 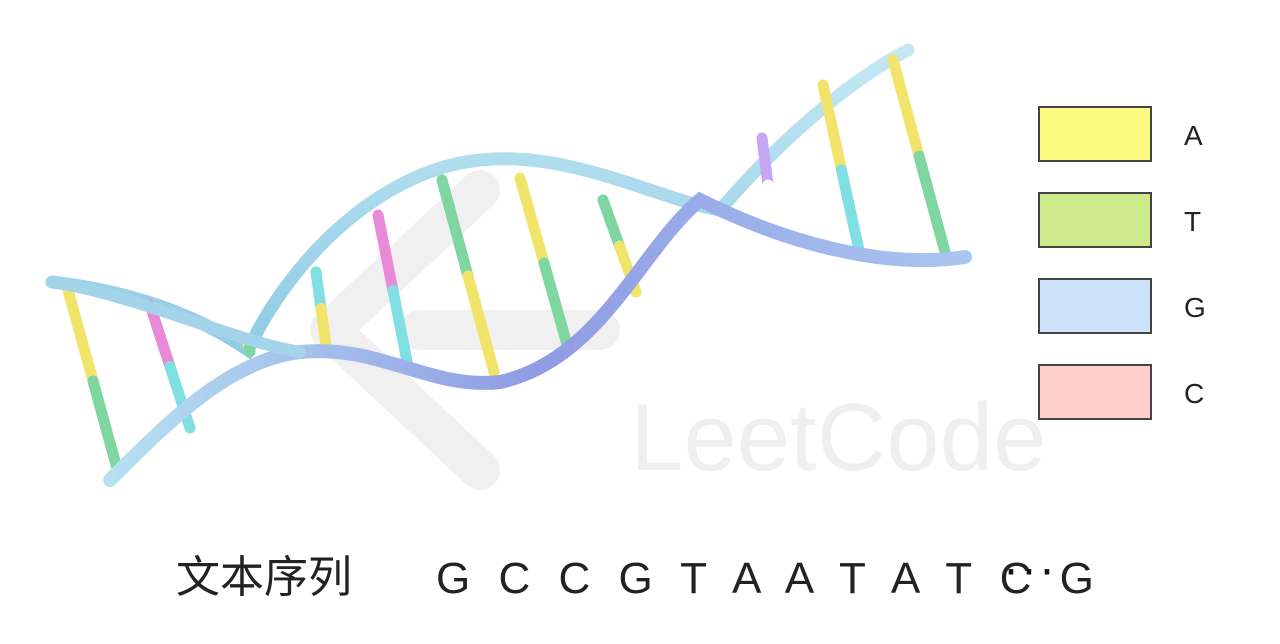 What do you see at coordinates (611, 223) in the screenshot?
I see `base-pair-8-upper` at bounding box center [611, 223].